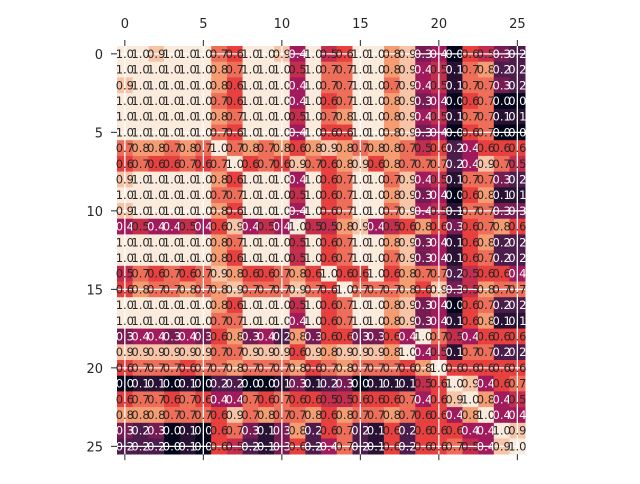 The width and height of the screenshot is (640, 484). What do you see at coordinates (94, 369) in the screenshot?
I see `y-tick-label: 20` at bounding box center [94, 369].